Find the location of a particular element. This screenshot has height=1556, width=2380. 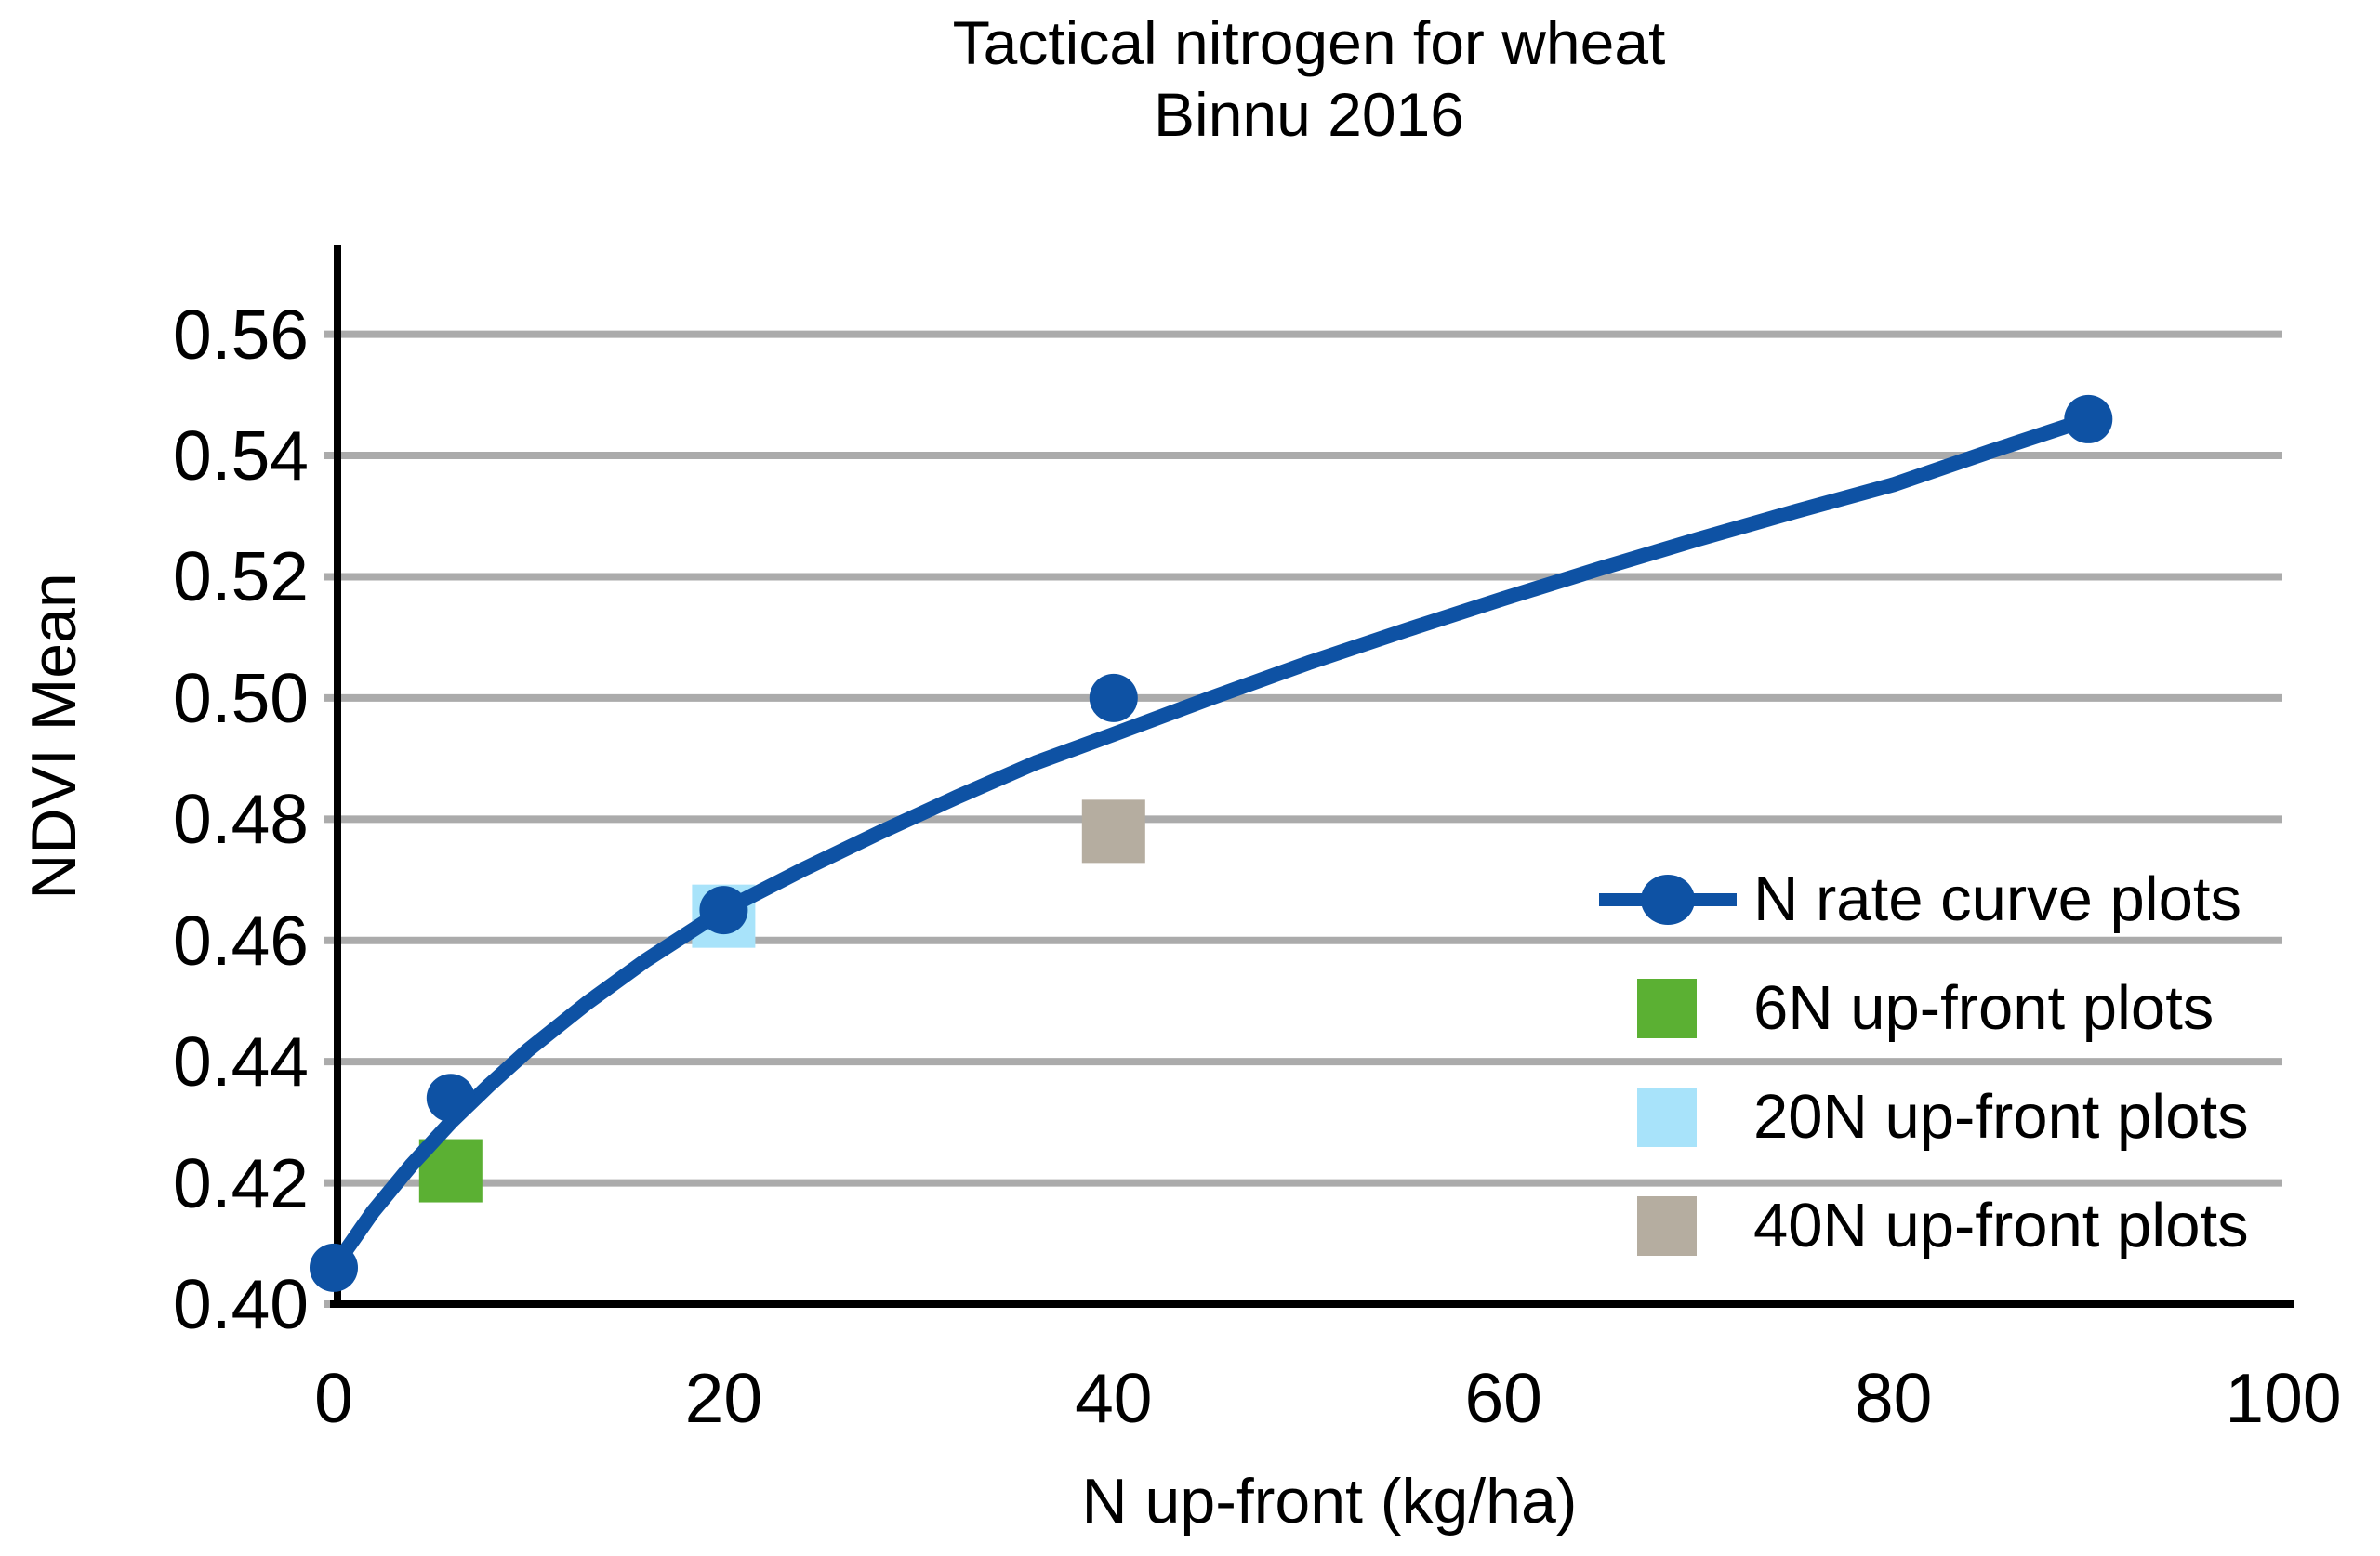

square-point-40n is located at coordinates (1113, 831).